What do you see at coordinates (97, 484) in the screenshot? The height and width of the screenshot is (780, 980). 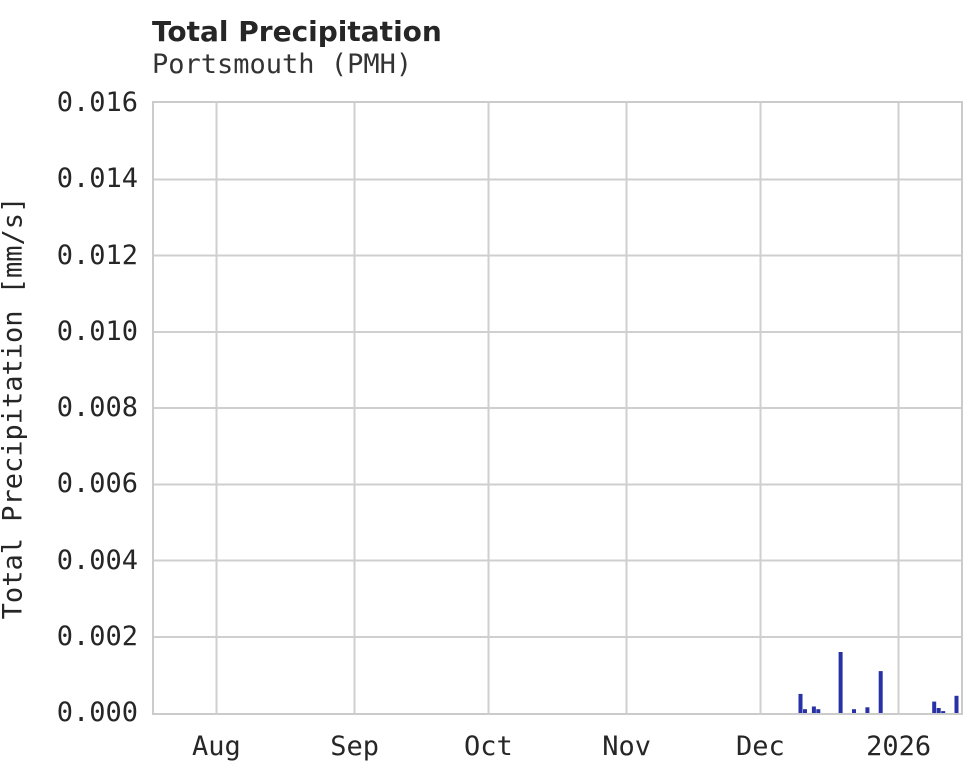 I see `y-tick-label: 0.006` at bounding box center [97, 484].